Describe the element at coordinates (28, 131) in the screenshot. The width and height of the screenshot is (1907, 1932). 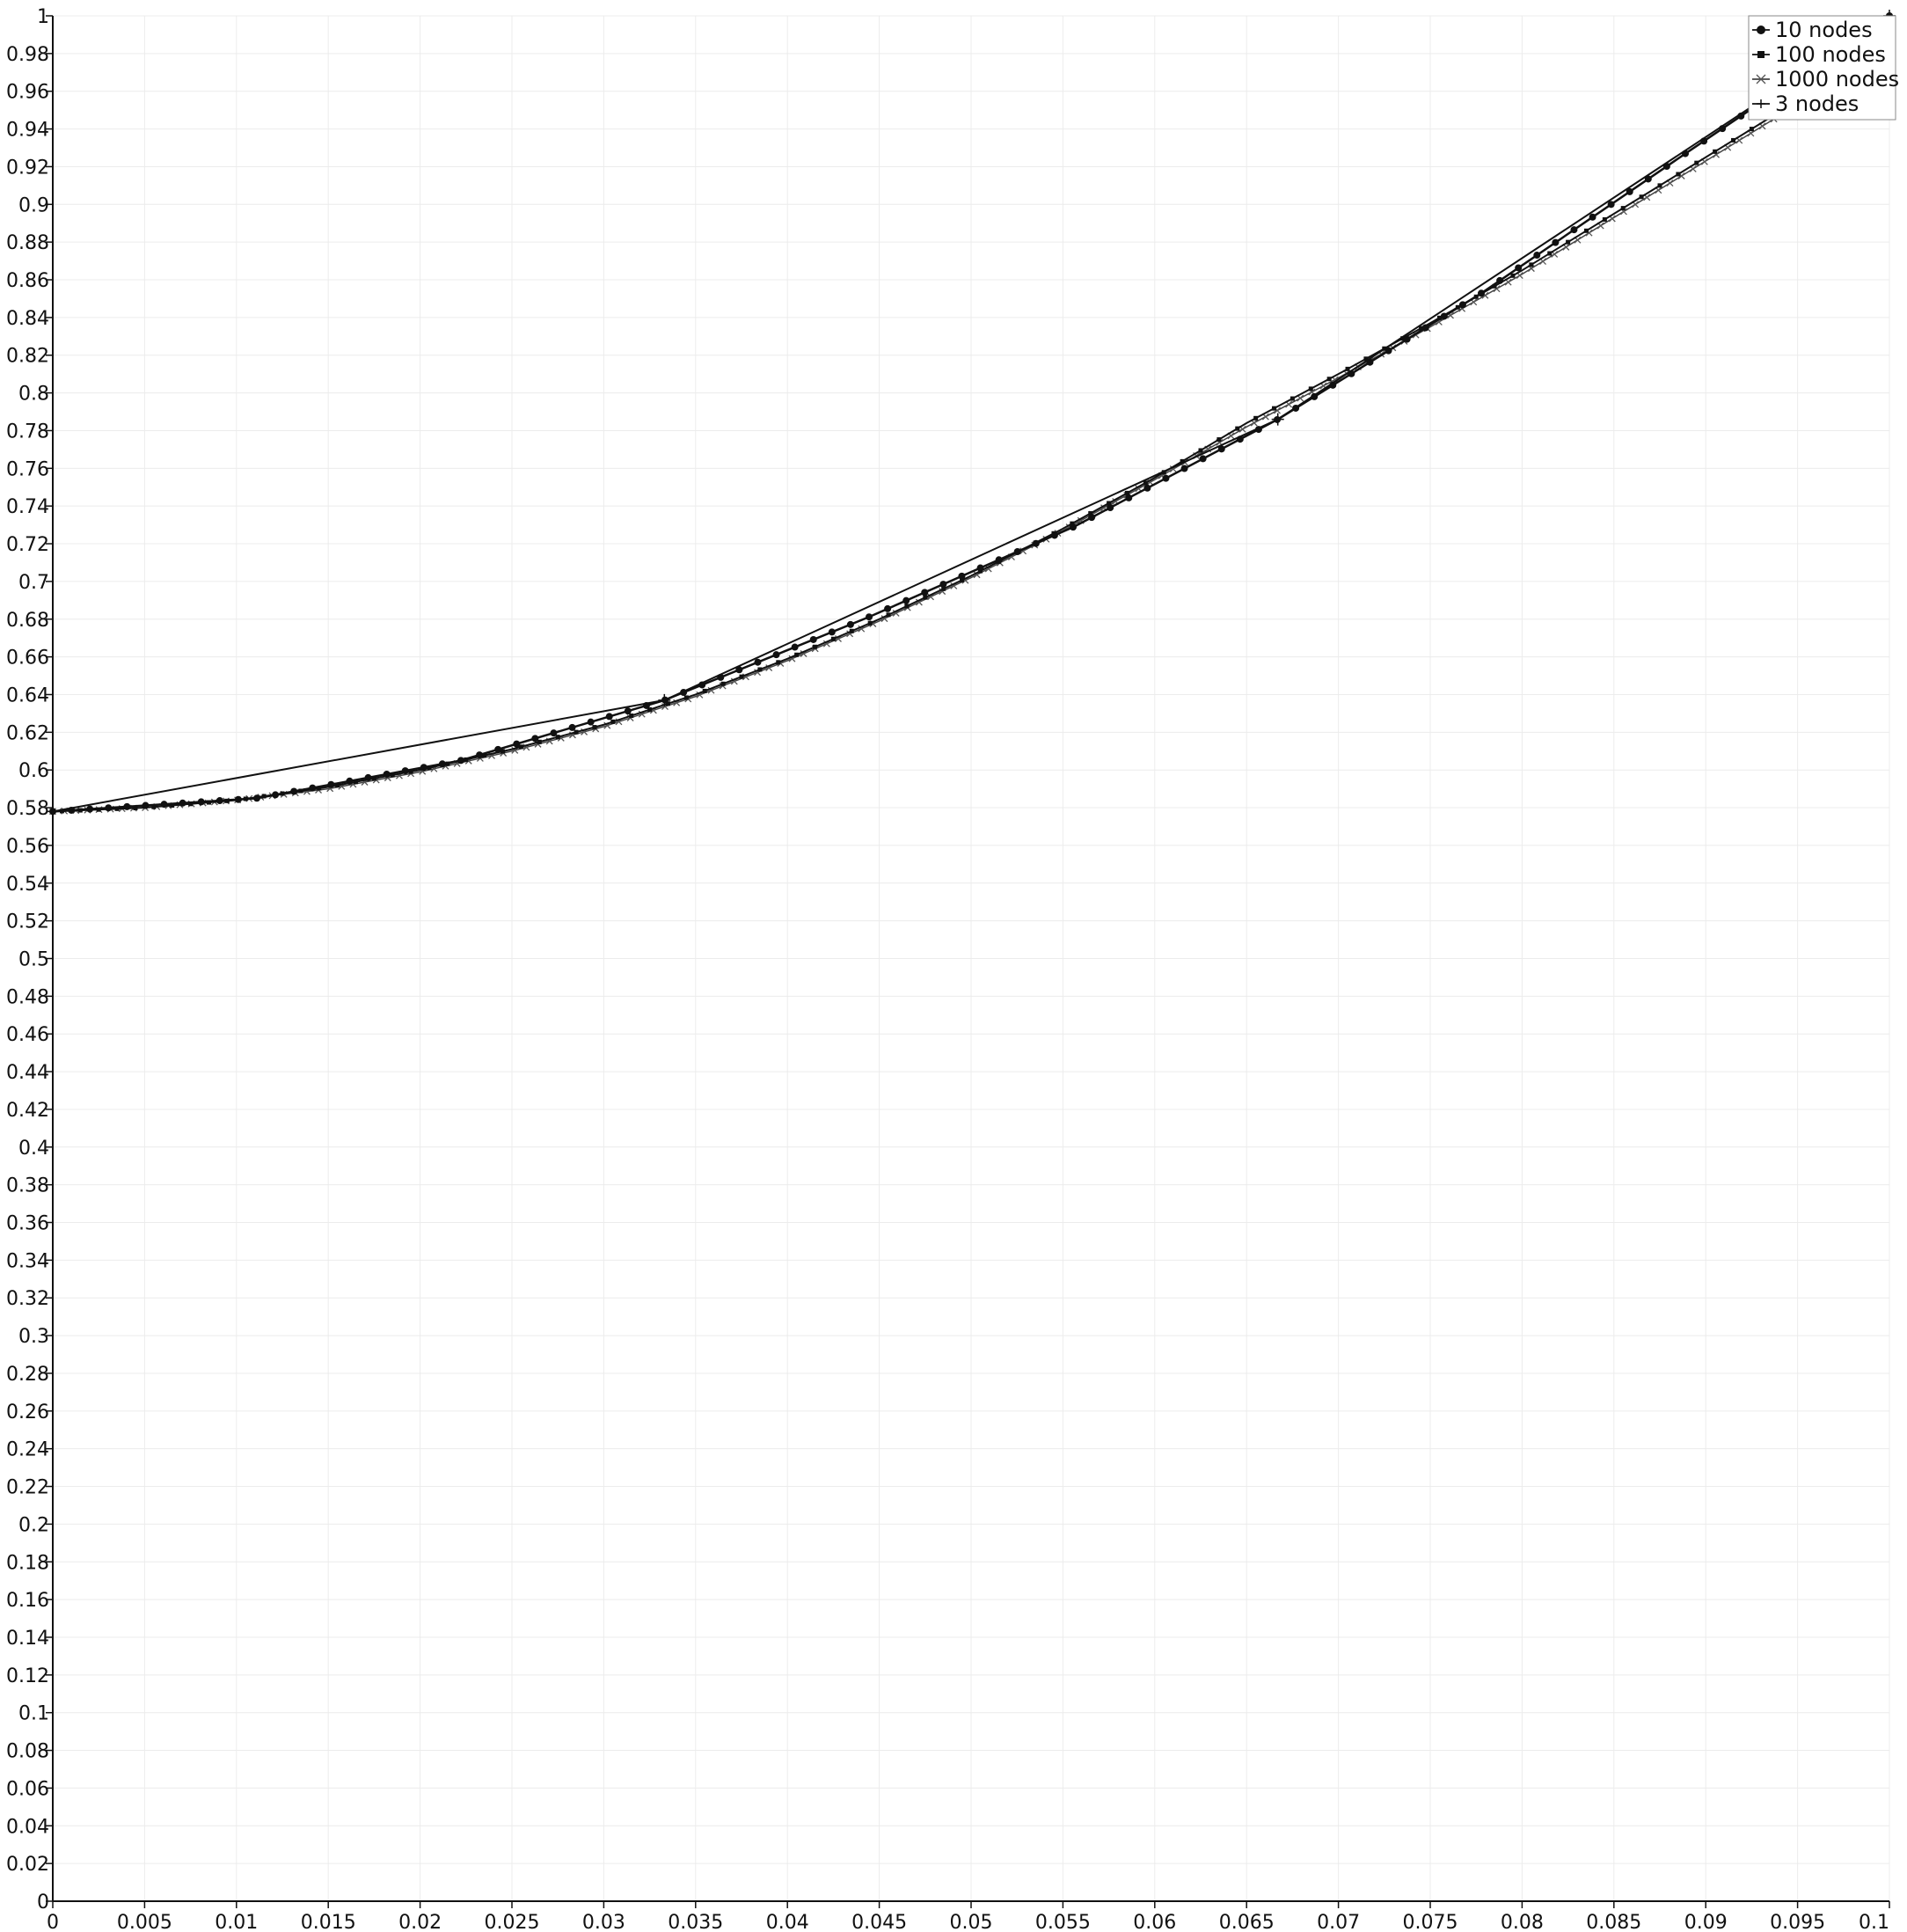
I see `y-tick-label: 0.94` at that location.